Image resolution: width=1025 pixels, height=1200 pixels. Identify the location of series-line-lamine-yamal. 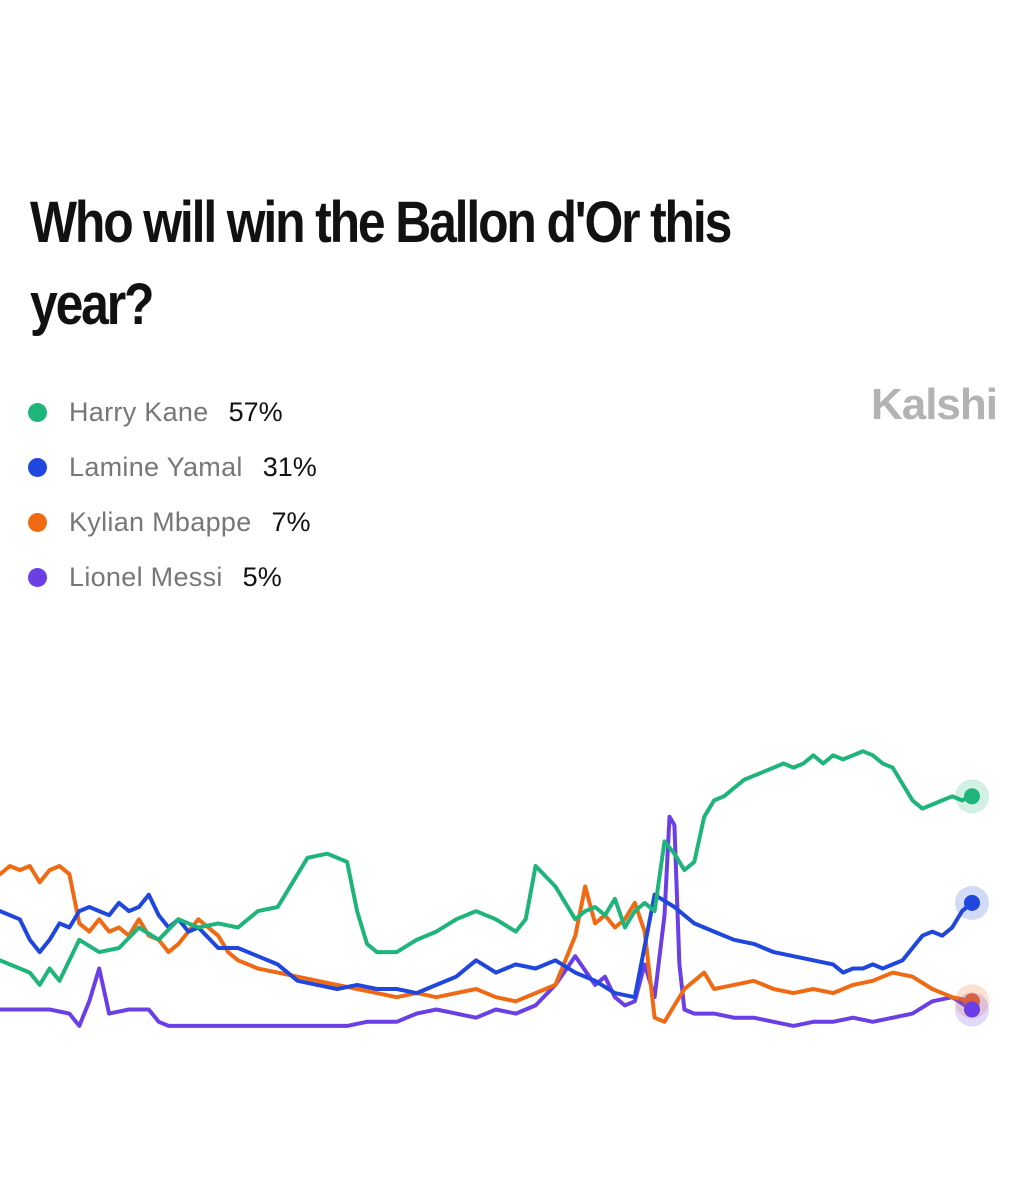
(487, 946).